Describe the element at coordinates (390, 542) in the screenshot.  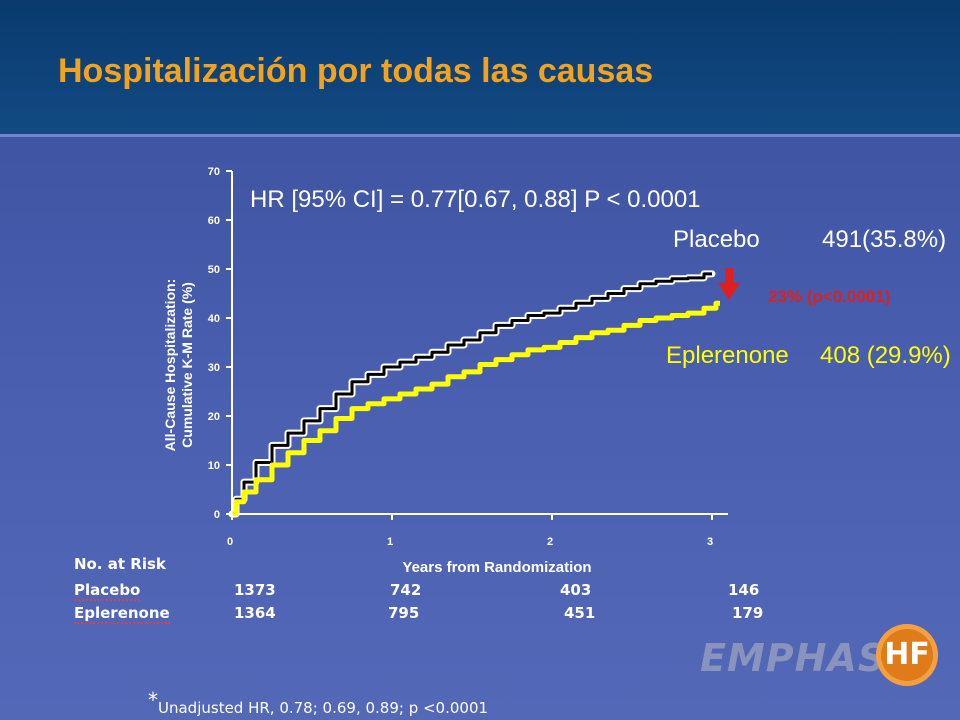
I see `x-tick-label: 1` at that location.